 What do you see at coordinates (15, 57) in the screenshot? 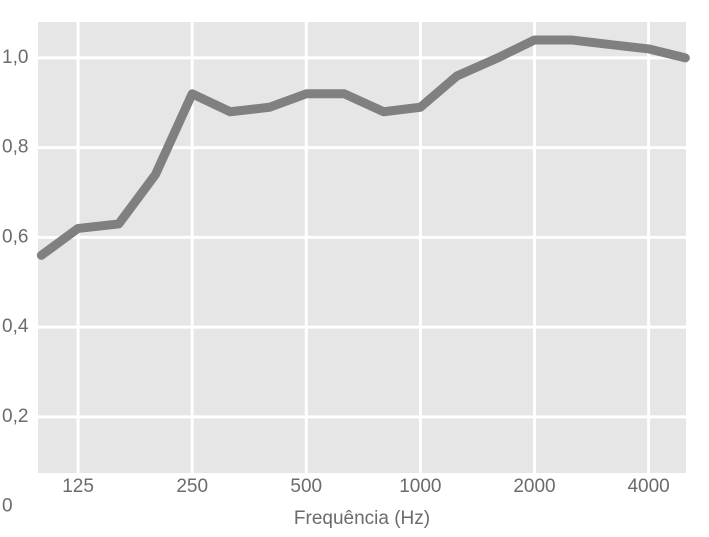
I see `y-tick-label: 1,0` at bounding box center [15, 57].